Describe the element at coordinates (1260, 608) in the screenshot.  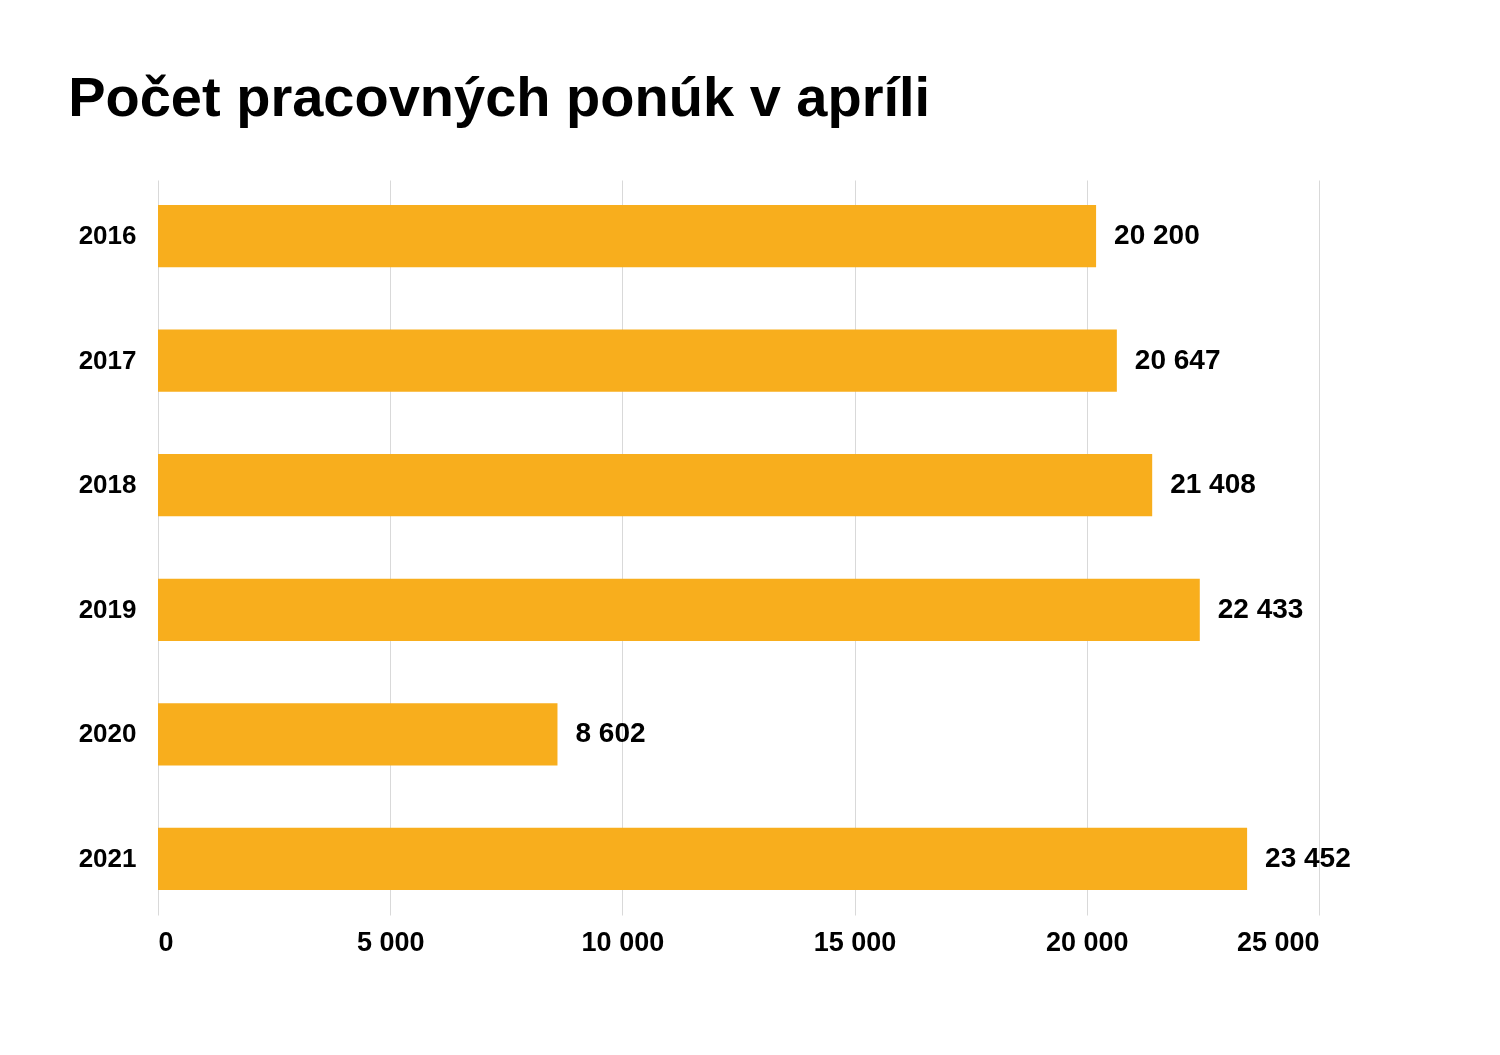
I see `data-label: 22 433` at that location.